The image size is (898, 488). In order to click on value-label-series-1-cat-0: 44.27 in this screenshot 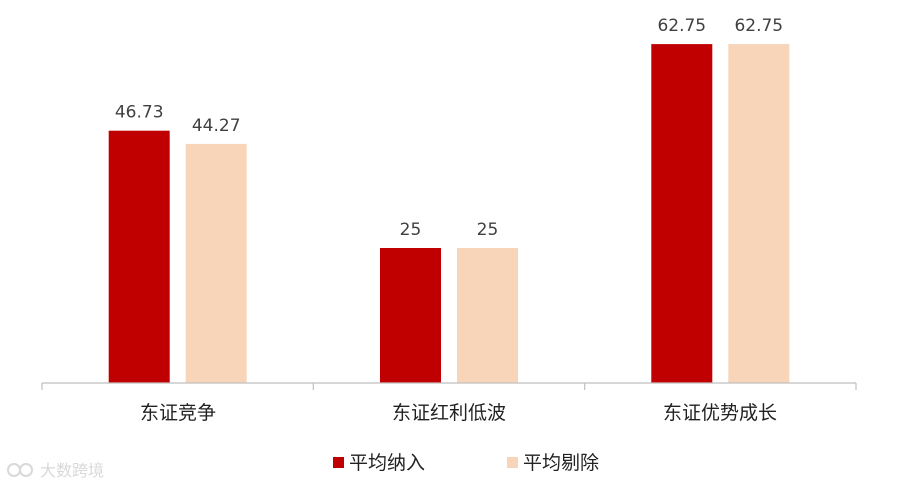, I will do `click(216, 126)`.